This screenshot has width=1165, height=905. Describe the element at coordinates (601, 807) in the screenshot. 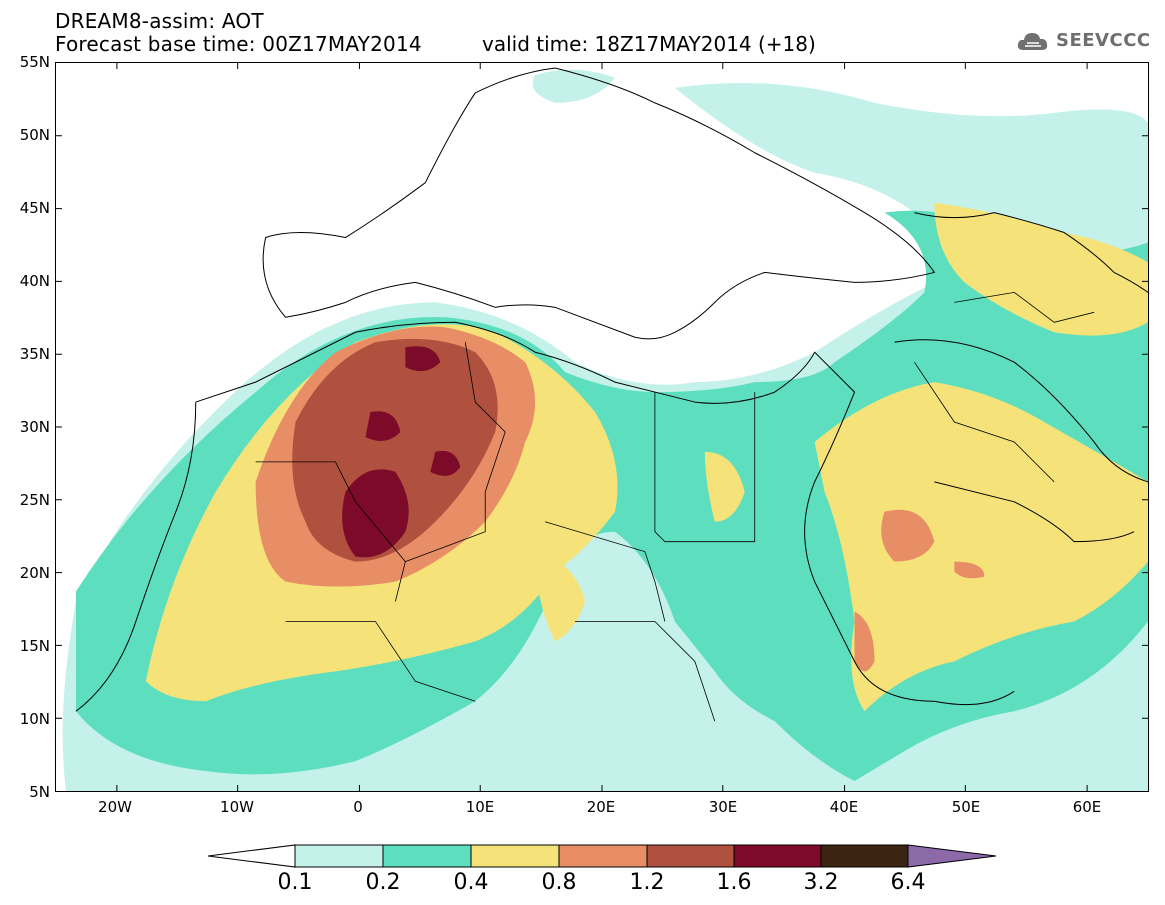

I see `lon-label-20e: 20E` at that location.